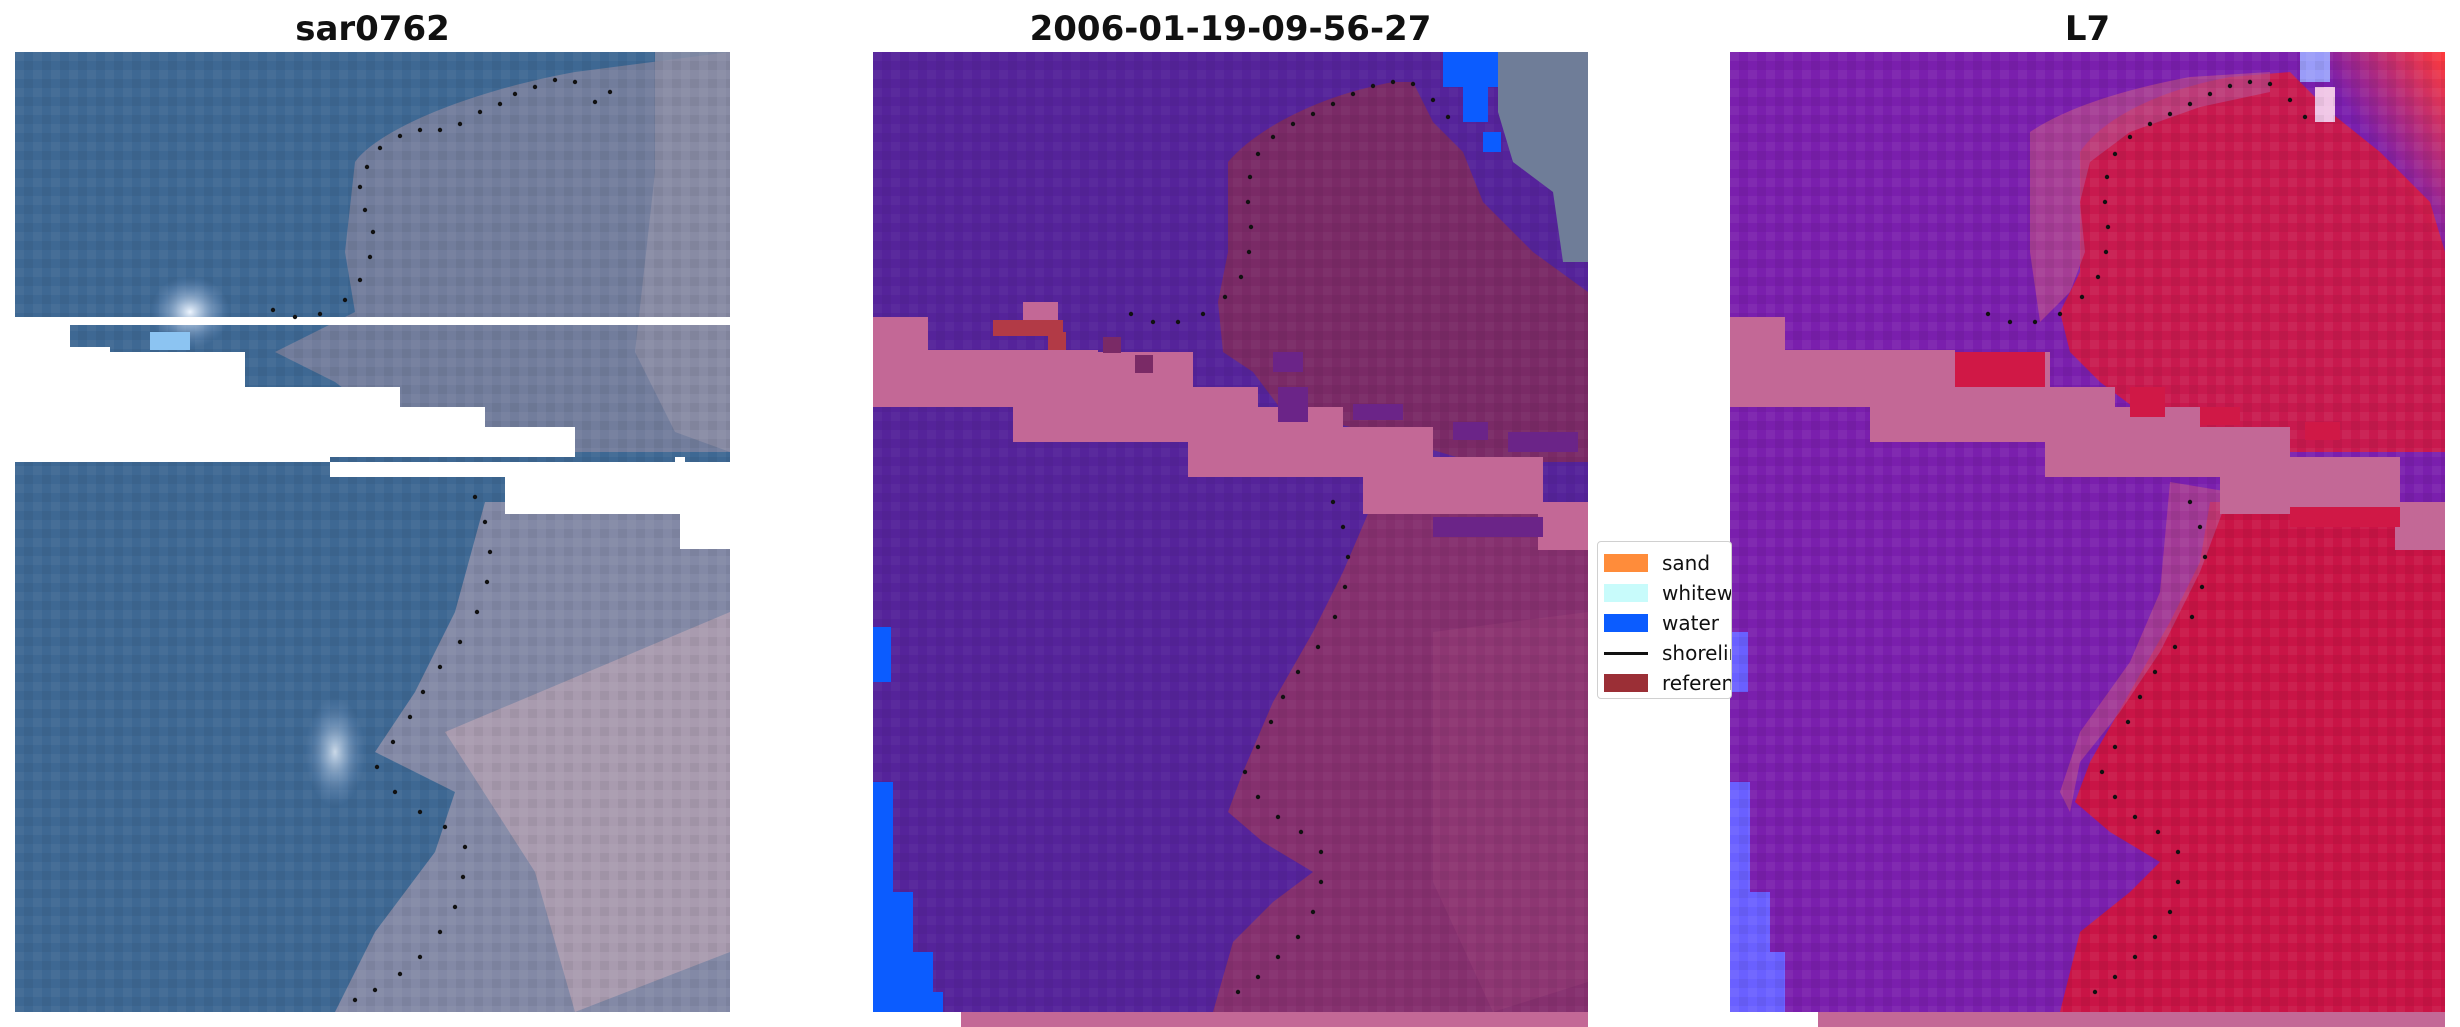  I want to click on panel-title-left: sar0762, so click(372, 29).